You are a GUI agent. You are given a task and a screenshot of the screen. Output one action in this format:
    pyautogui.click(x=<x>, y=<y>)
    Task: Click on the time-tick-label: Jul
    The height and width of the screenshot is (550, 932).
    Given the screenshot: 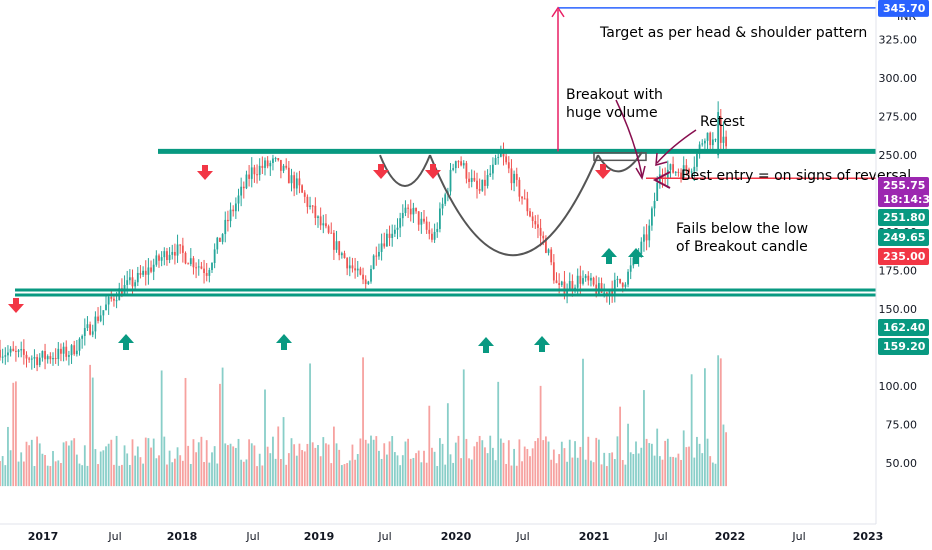 What is the action you would take?
    pyautogui.click(x=384, y=536)
    